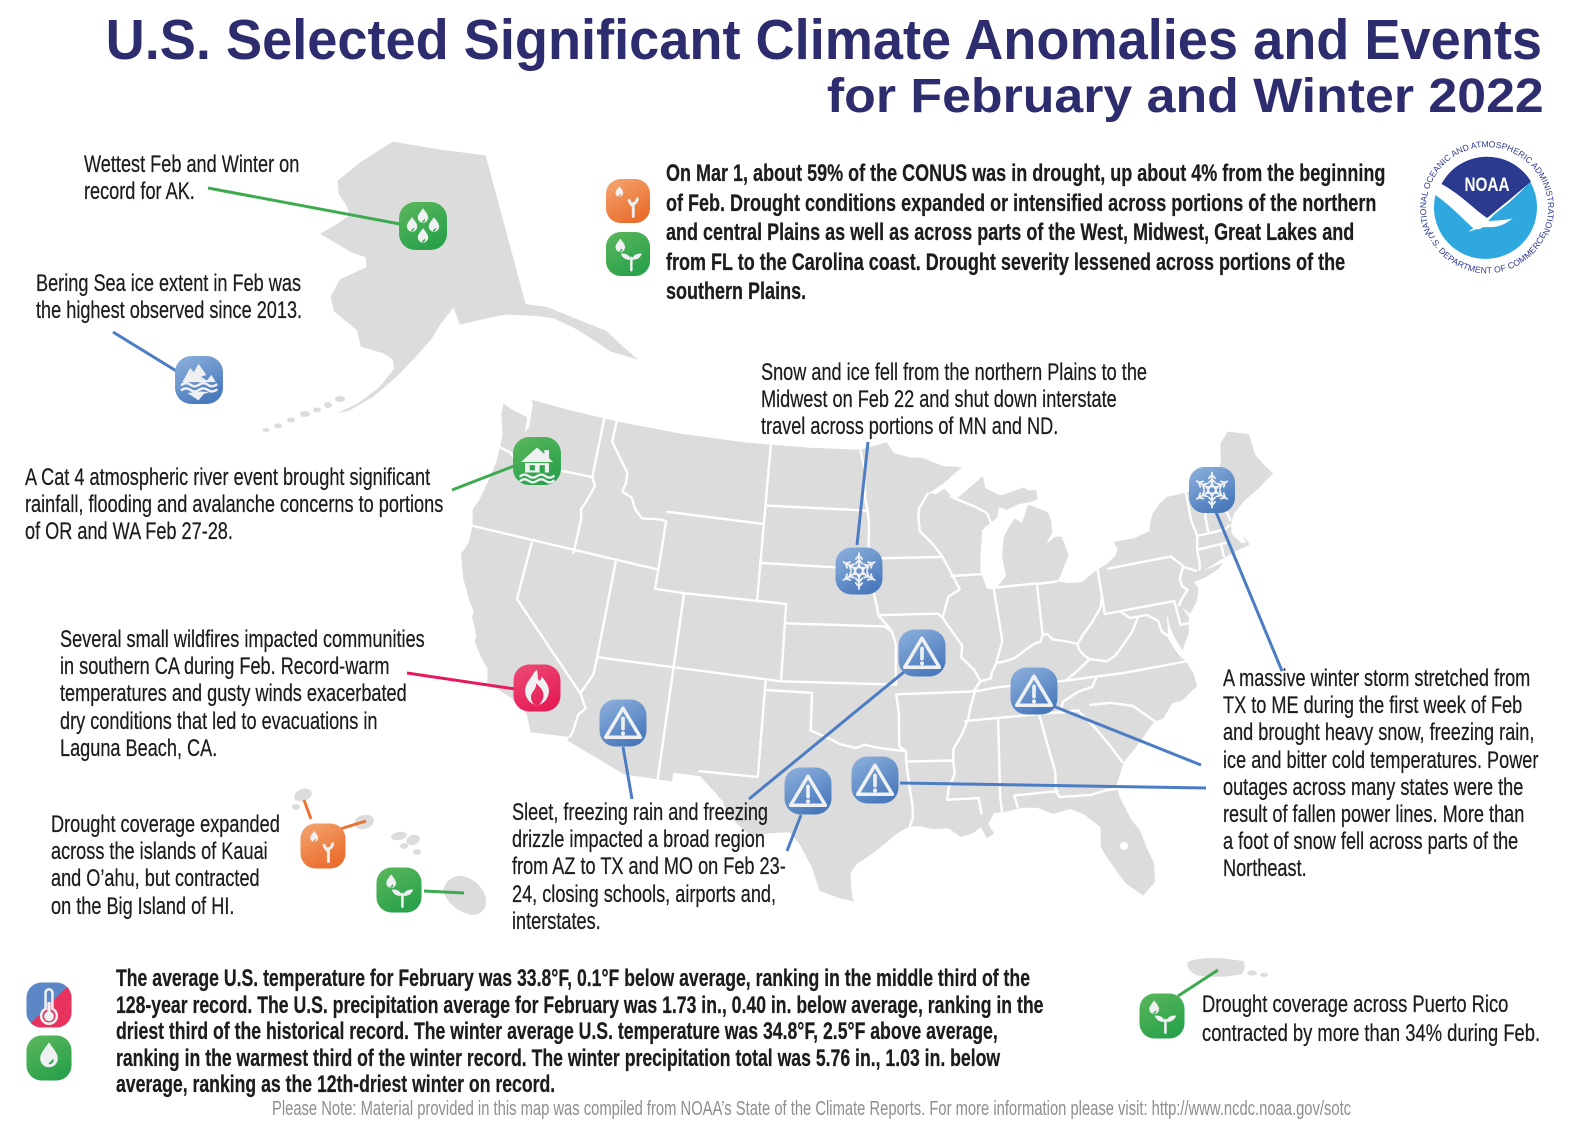 The height and width of the screenshot is (1125, 1575). Describe the element at coordinates (1487, 185) in the screenshot. I see `svg-text: NOAA` at that location.